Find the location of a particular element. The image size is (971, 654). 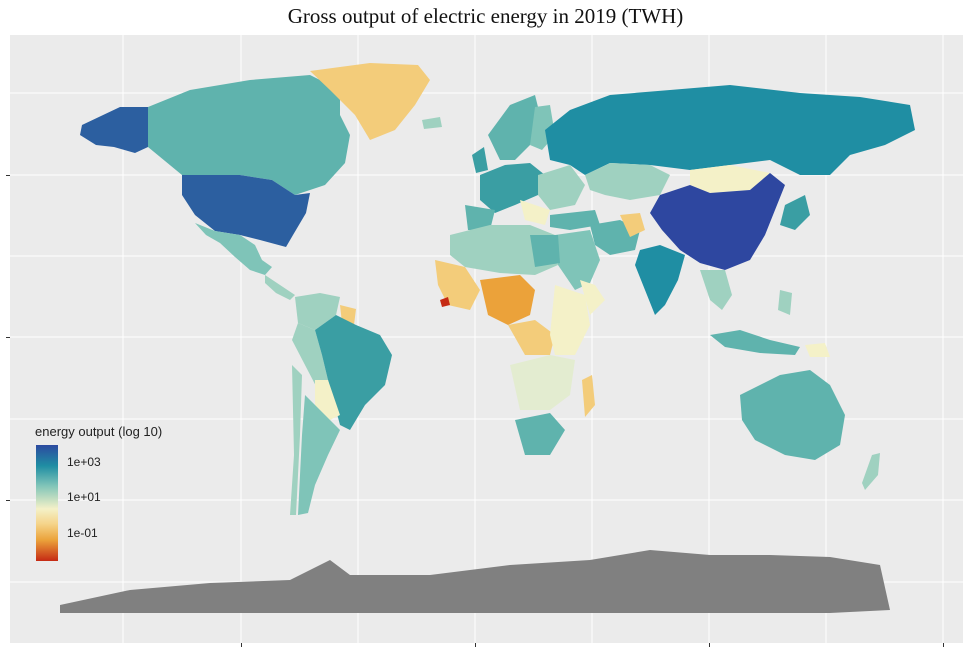

china is located at coordinates (717, 221).